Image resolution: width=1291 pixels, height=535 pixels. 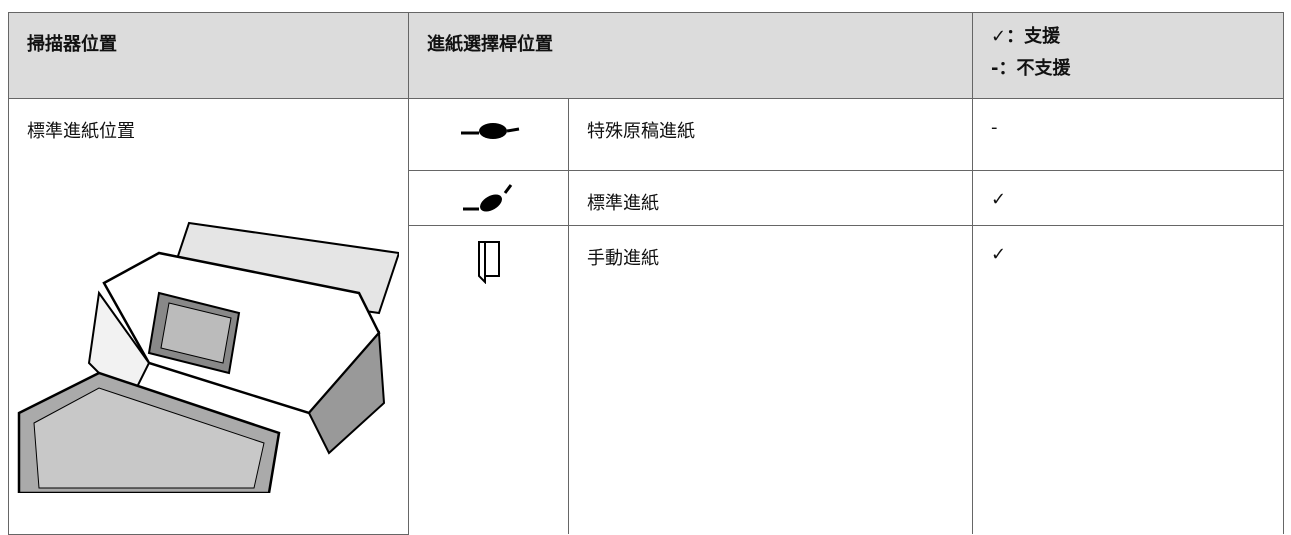 What do you see at coordinates (1128, 55) in the screenshot?
I see `header-cell: ✓：支援 -：不支援` at bounding box center [1128, 55].